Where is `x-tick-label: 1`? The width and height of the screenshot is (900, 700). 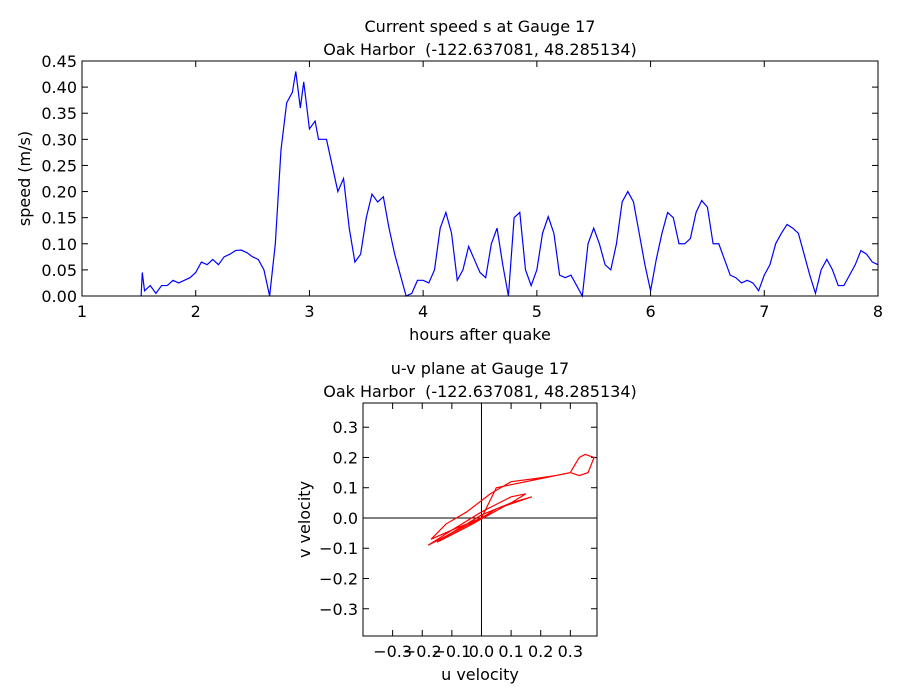
x-tick-label: 1 is located at coordinates (82, 311).